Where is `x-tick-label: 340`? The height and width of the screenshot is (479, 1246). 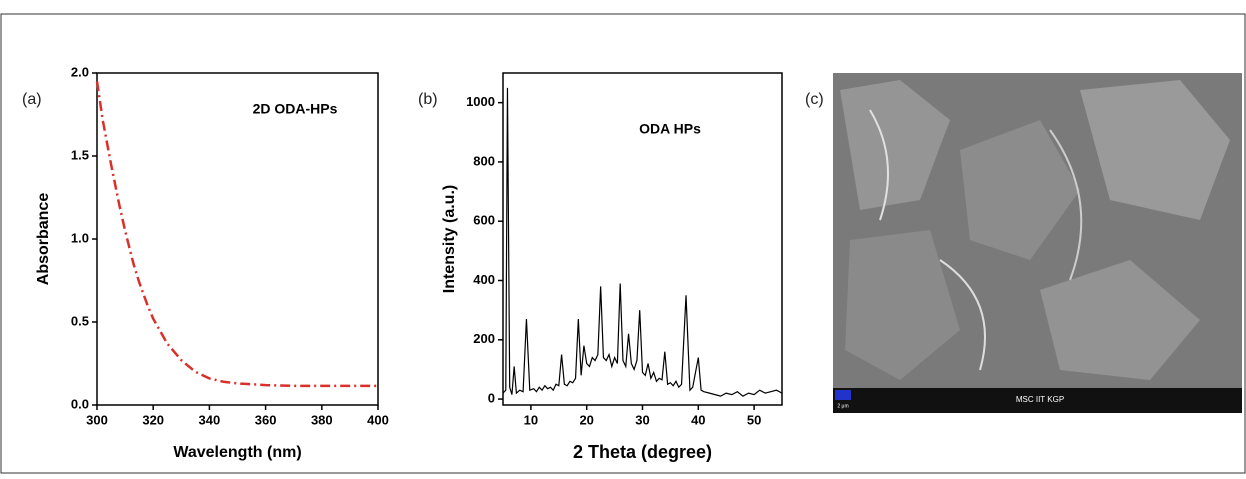
x-tick-label: 340 is located at coordinates (210, 419).